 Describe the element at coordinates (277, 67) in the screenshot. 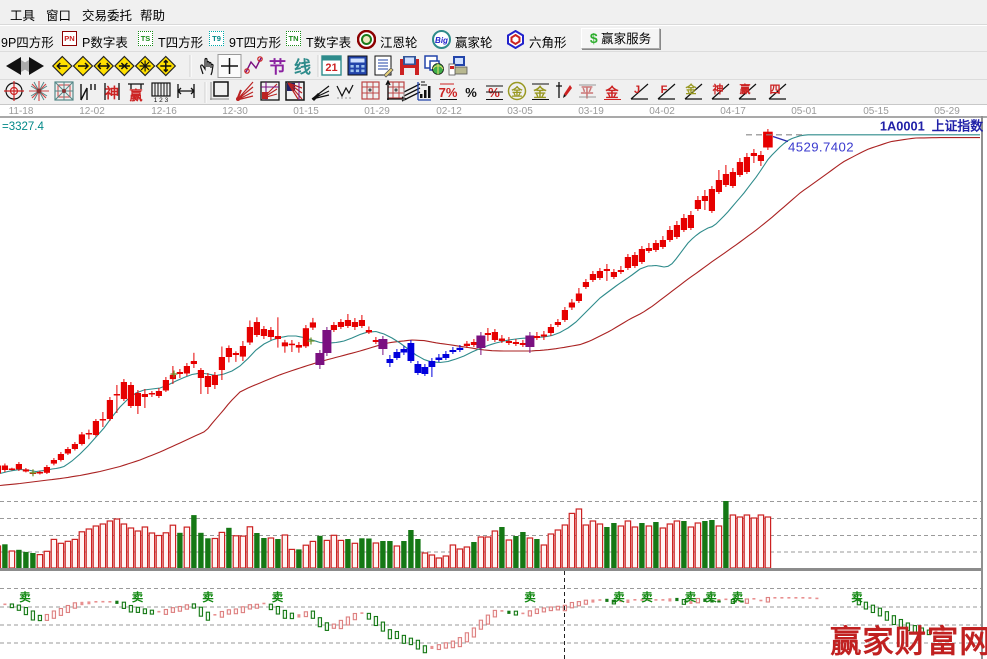

I see `svg-text: 节` at that location.